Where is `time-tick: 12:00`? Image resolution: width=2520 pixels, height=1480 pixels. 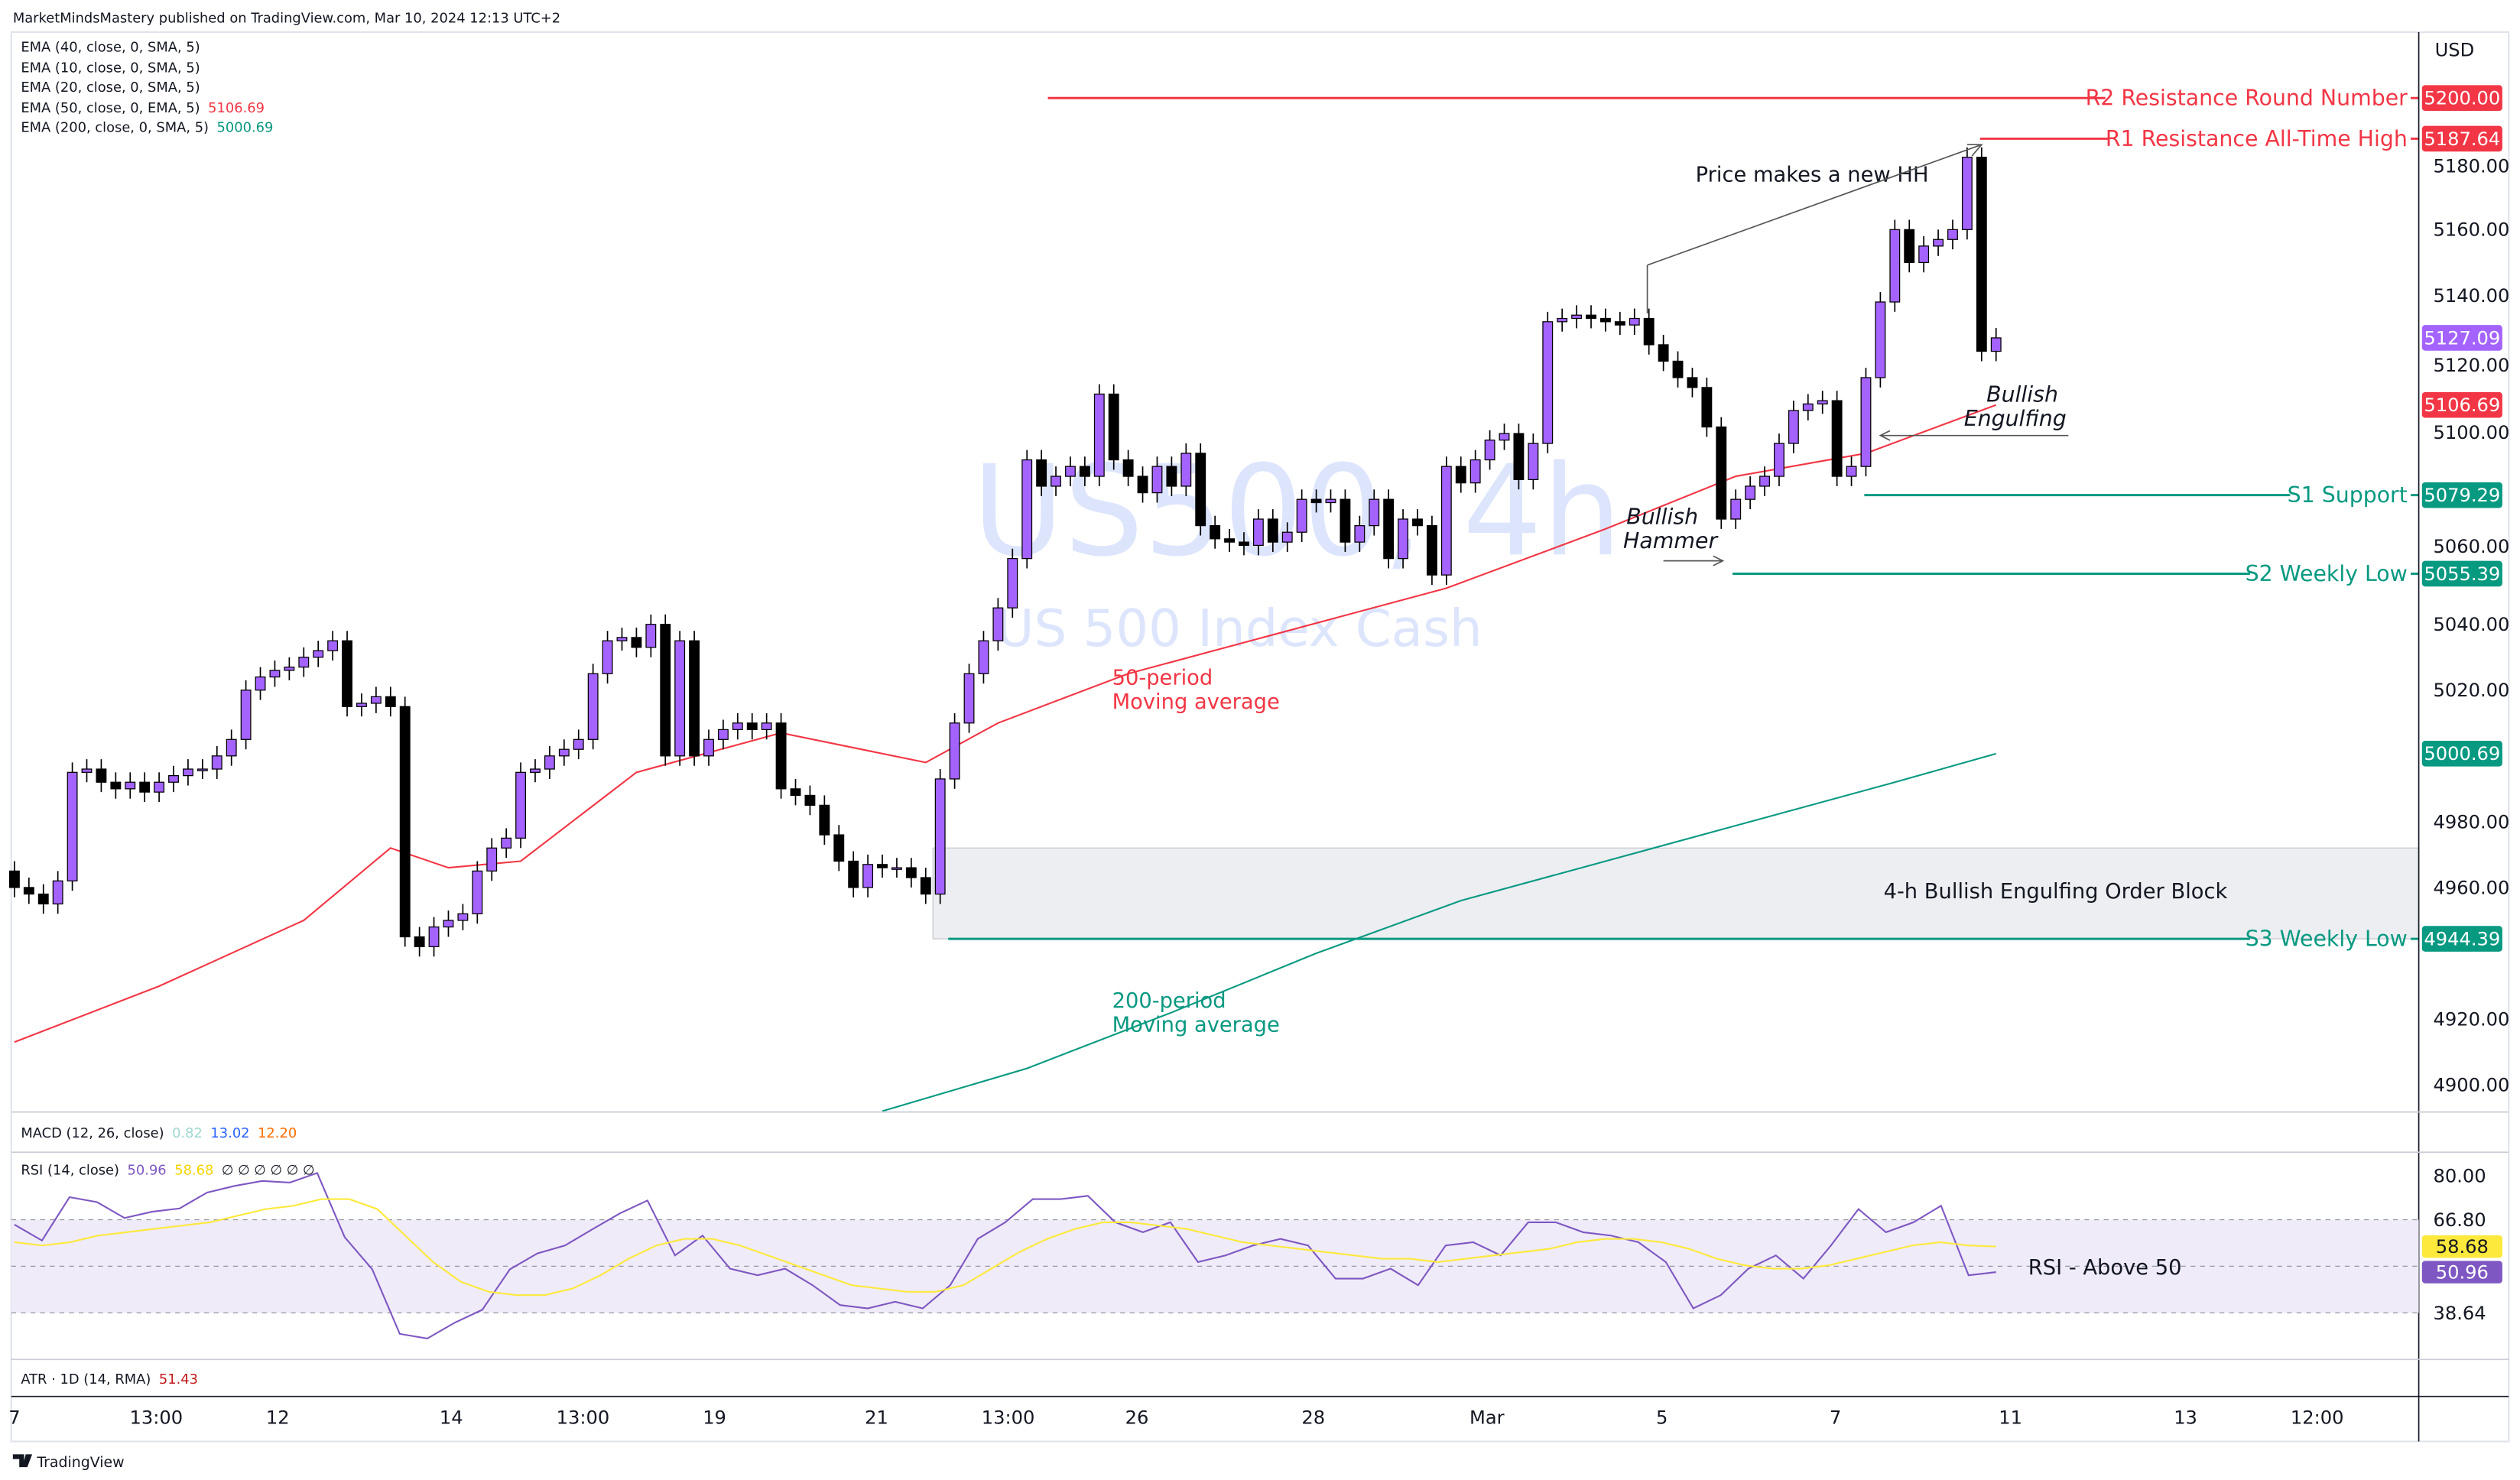
time-tick: 12:00 is located at coordinates (2317, 1417).